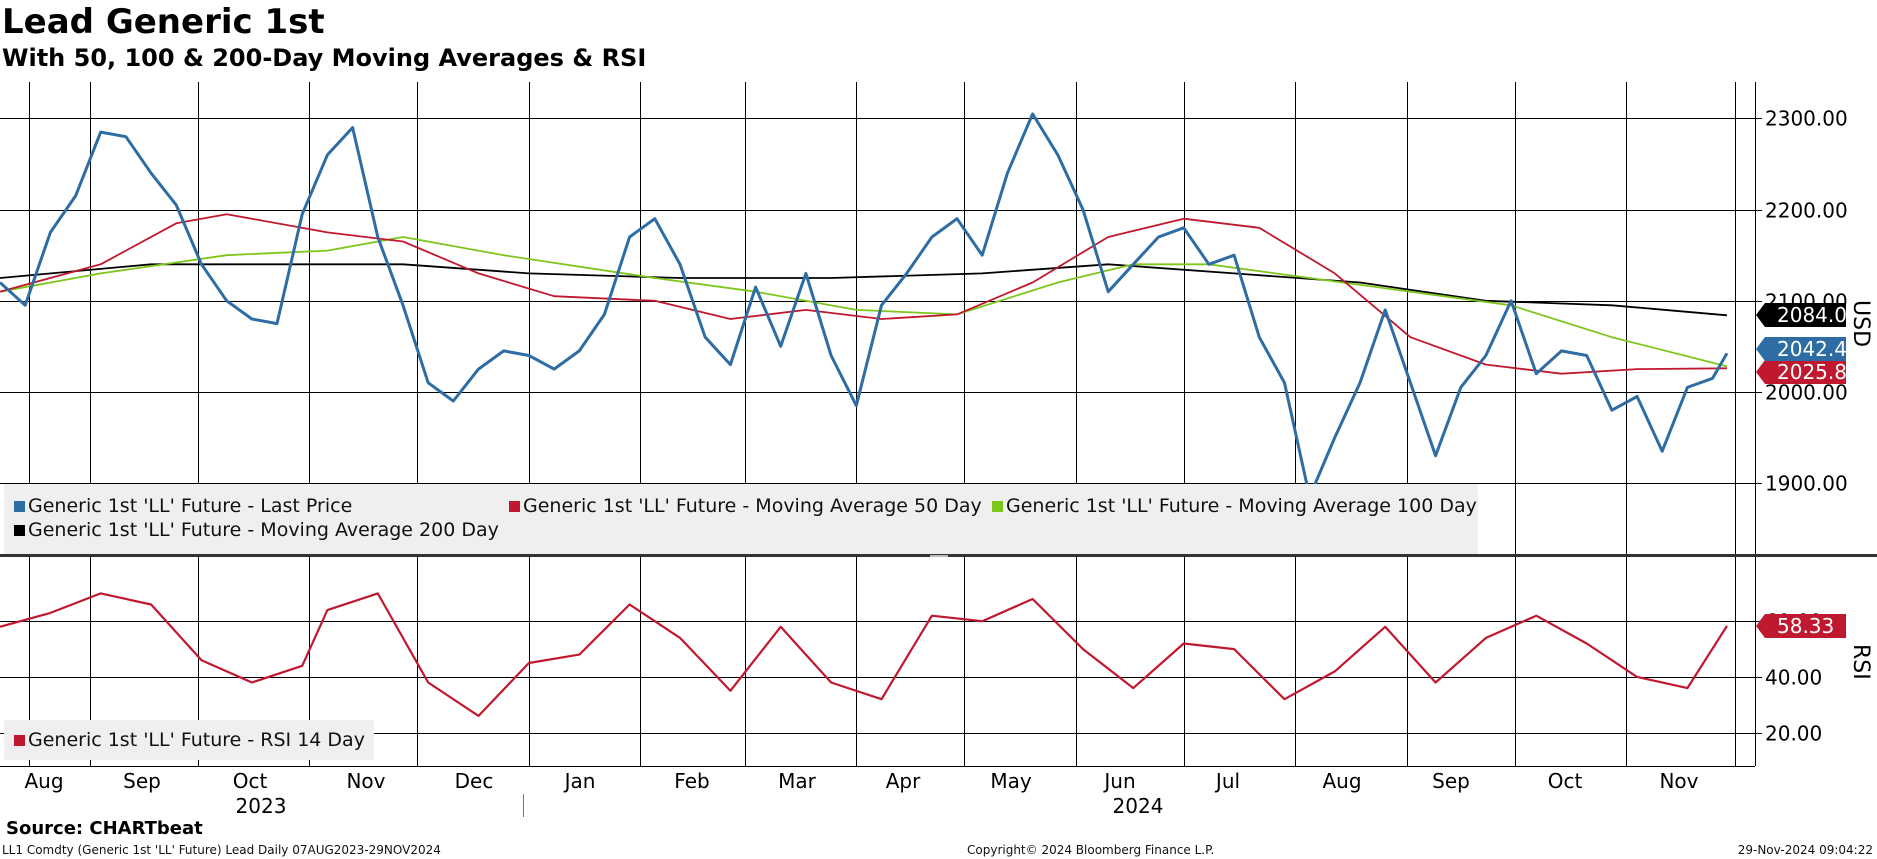 Image resolution: width=1877 pixels, height=859 pixels. What do you see at coordinates (939, 556) in the screenshot?
I see `panel-splitter-handle` at bounding box center [939, 556].